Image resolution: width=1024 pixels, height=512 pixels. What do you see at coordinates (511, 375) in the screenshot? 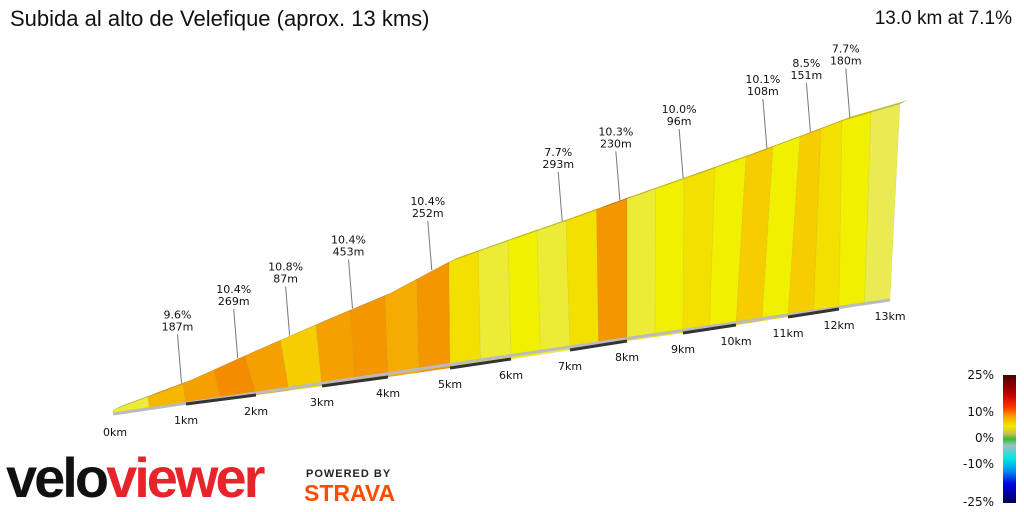
I see `x-tick-label: 6km` at bounding box center [511, 375].